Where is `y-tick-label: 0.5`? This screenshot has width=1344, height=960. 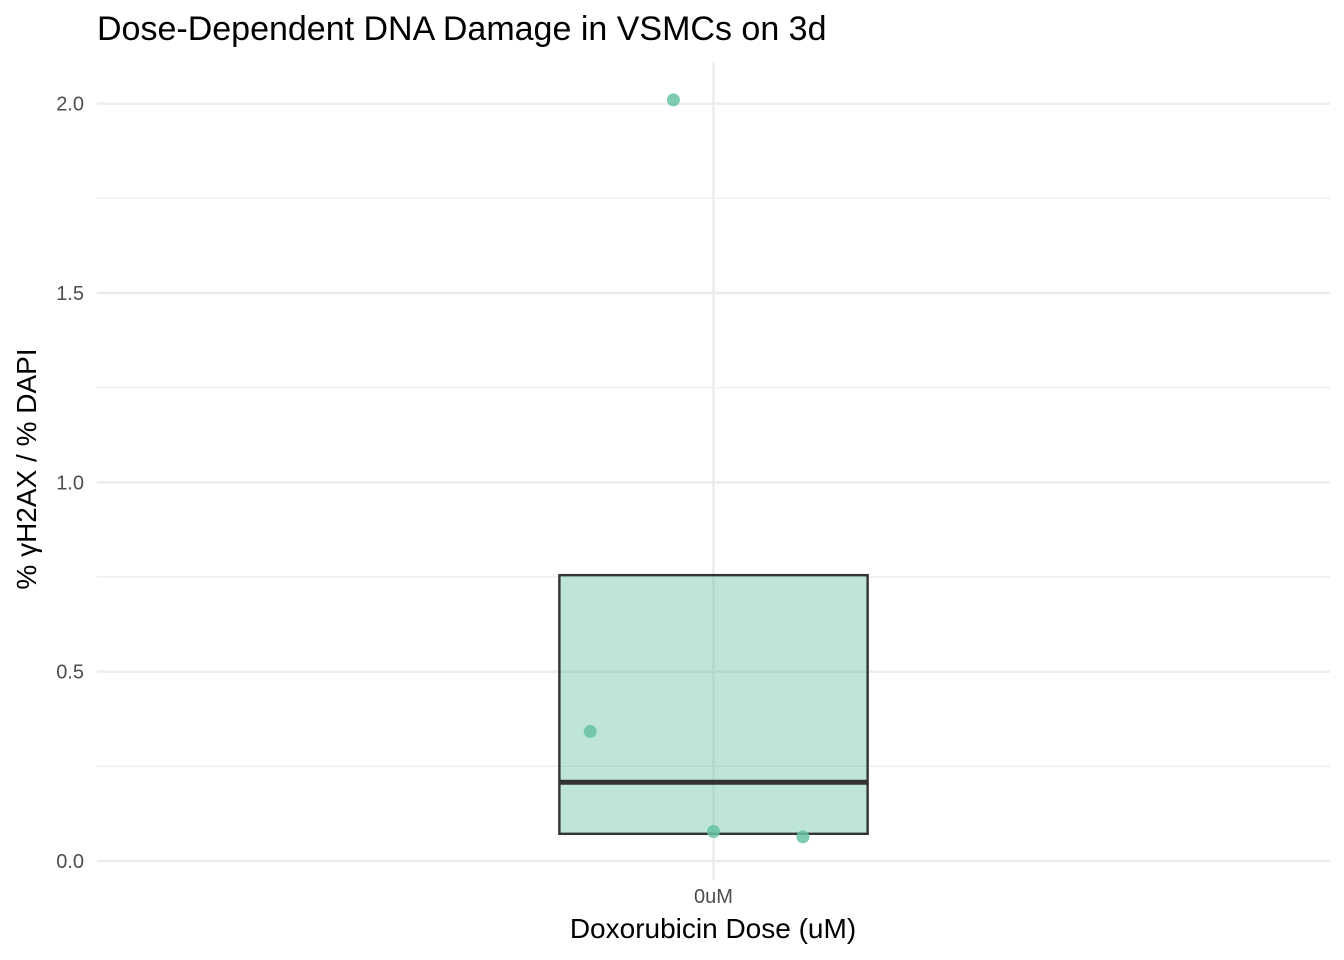
y-tick-label: 0.5 is located at coordinates (70, 673).